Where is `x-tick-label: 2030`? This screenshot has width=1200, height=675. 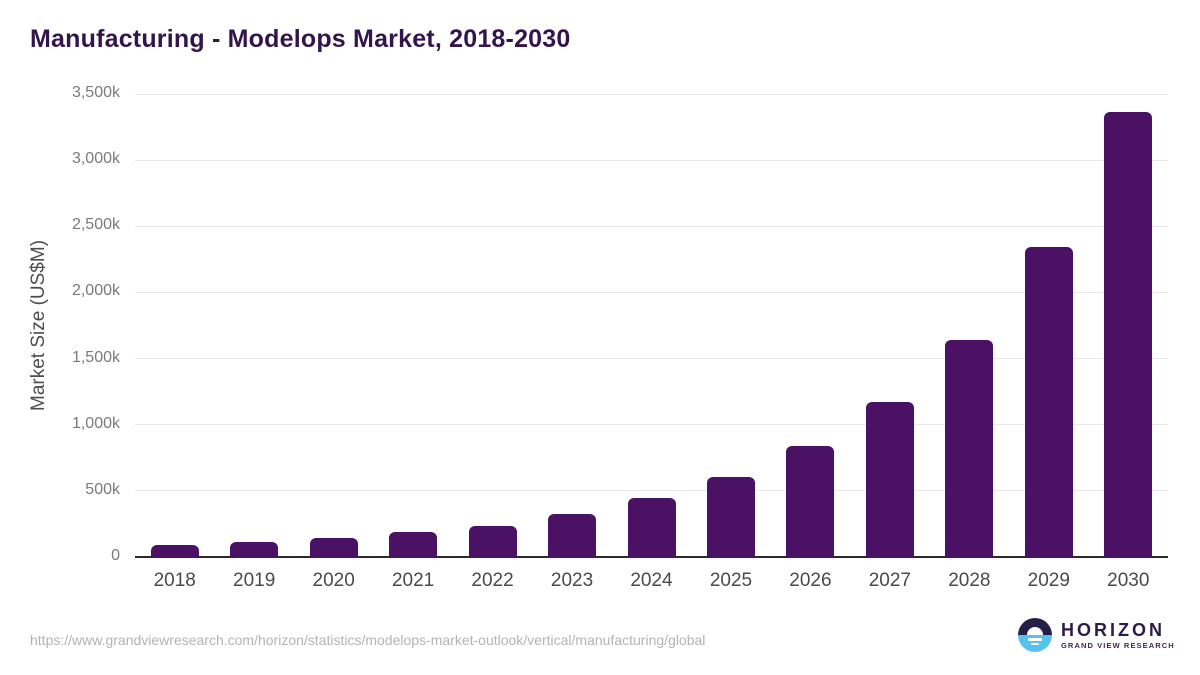 x-tick-label: 2030 is located at coordinates (1128, 580).